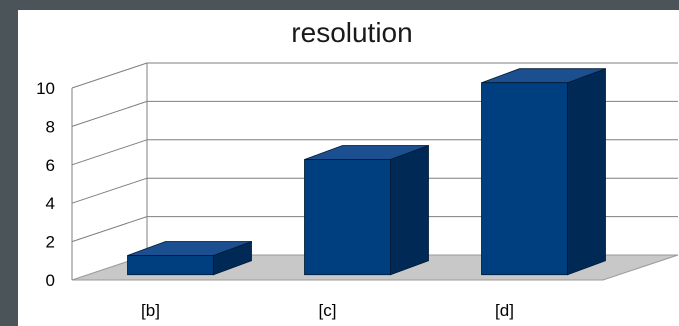 This screenshot has width=679, height=326. What do you see at coordinates (351, 32) in the screenshot?
I see `chart-title: resolution` at bounding box center [351, 32].